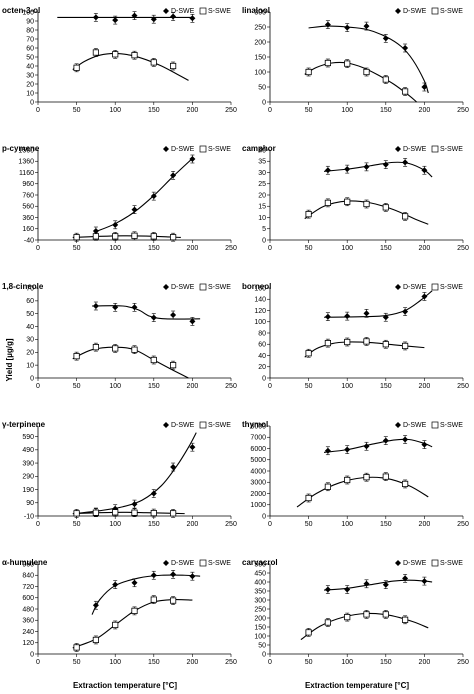 Image resolution: width=474 pixels, height=694 pixels. I want to click on y-tick-label: 400, so click(260, 582).